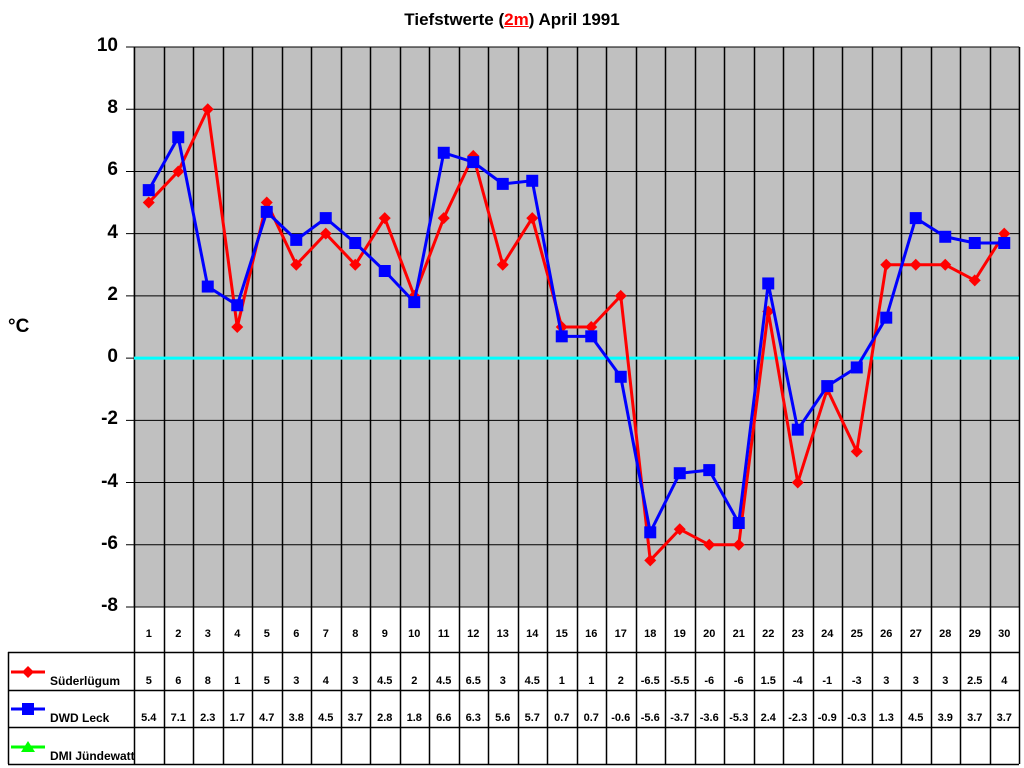  I want to click on day-label: 22, so click(768, 634).